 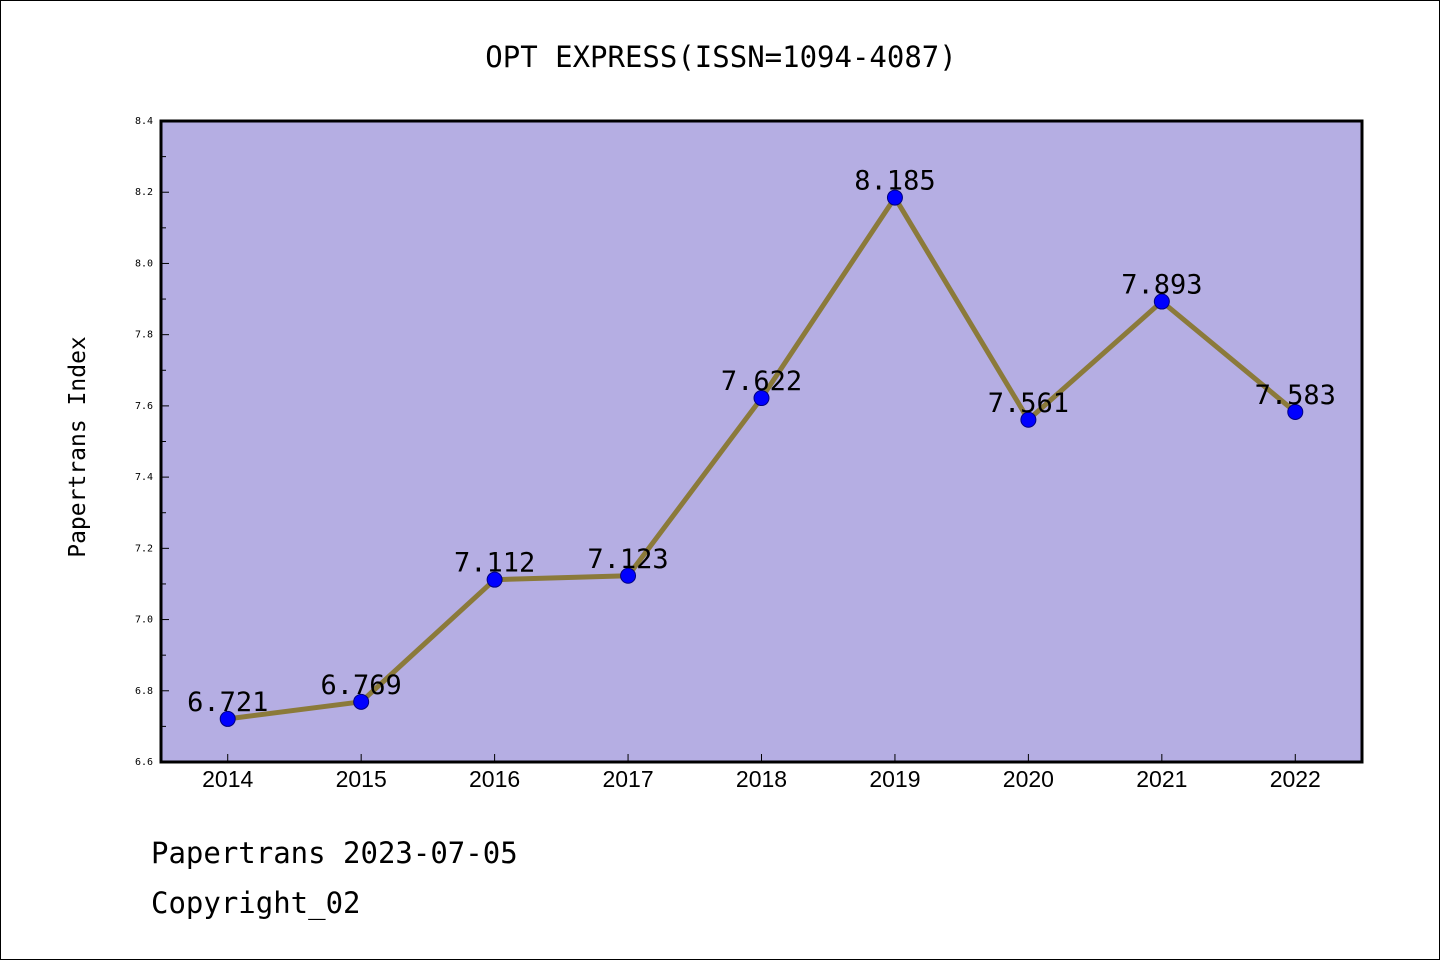 I want to click on y-tick-label: 7.6, so click(x=144, y=406).